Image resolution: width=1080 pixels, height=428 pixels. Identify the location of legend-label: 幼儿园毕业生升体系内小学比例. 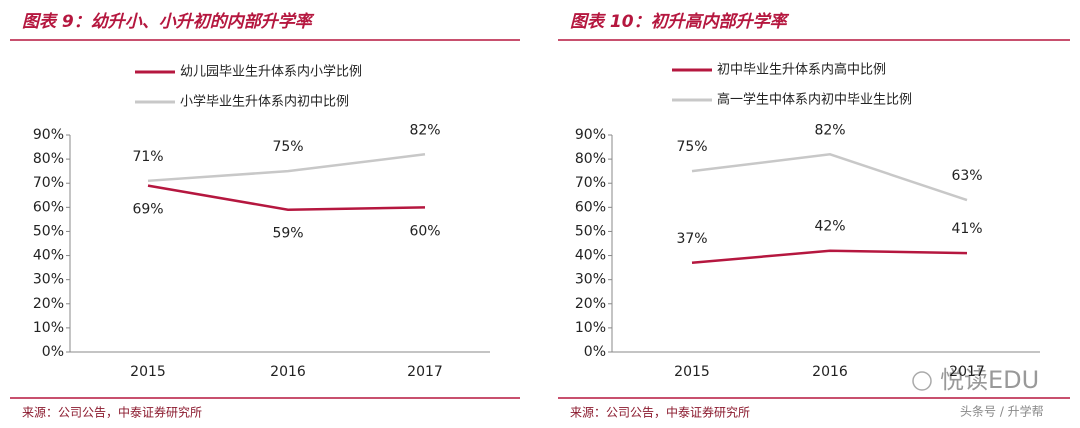
(271, 72).